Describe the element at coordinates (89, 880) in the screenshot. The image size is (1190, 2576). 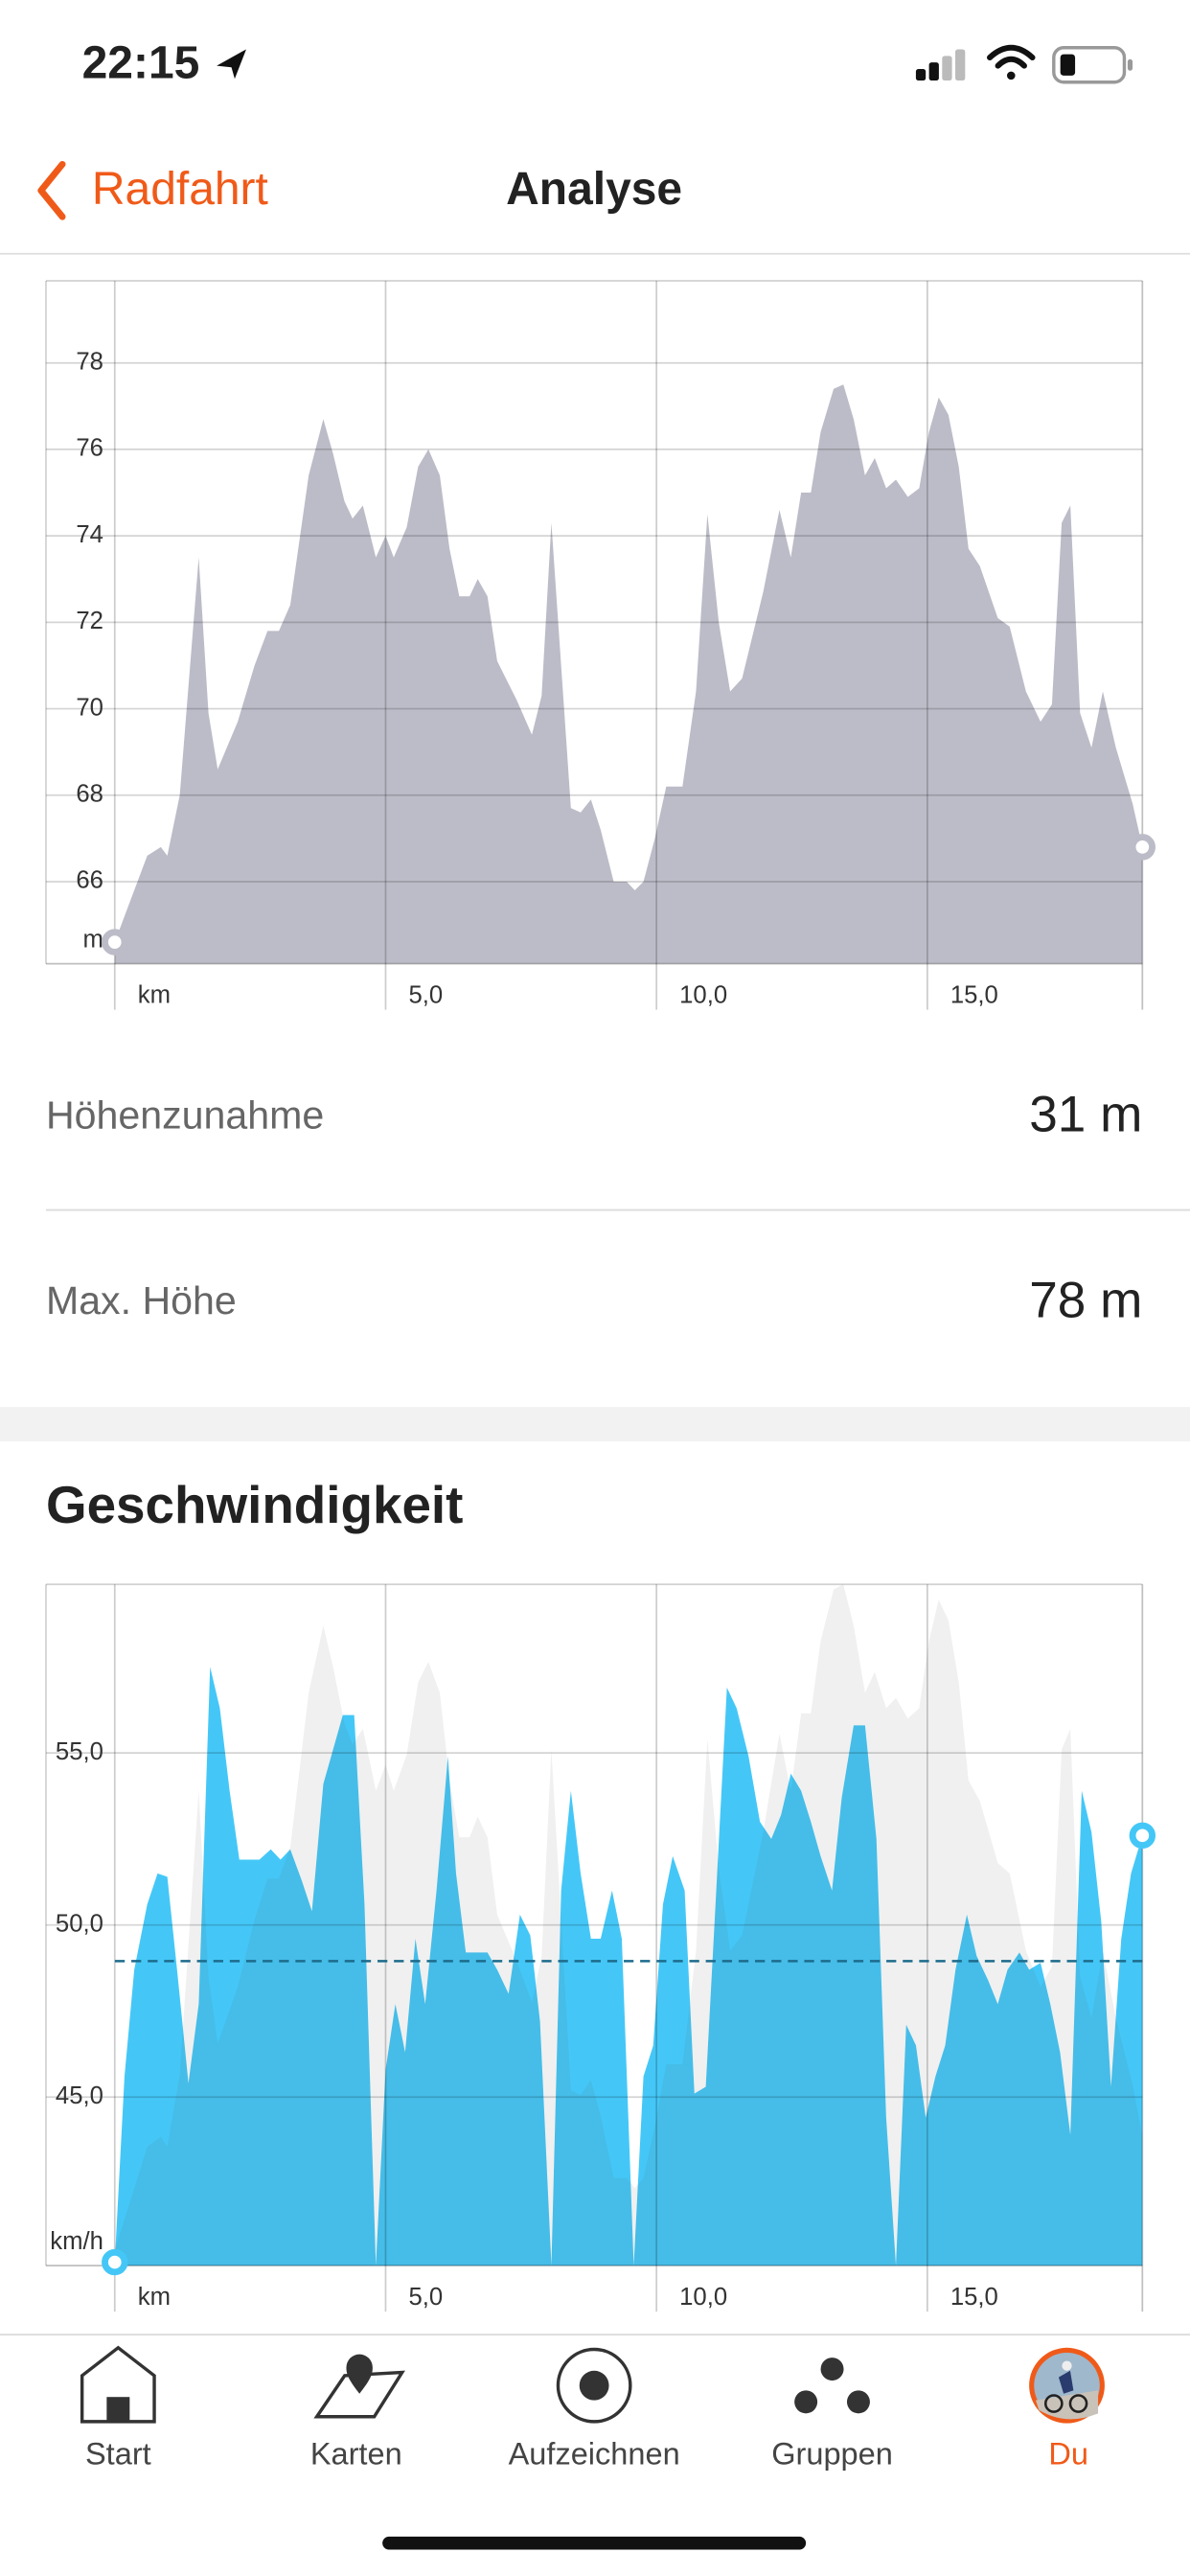
I see `y-tick-label: 66` at that location.